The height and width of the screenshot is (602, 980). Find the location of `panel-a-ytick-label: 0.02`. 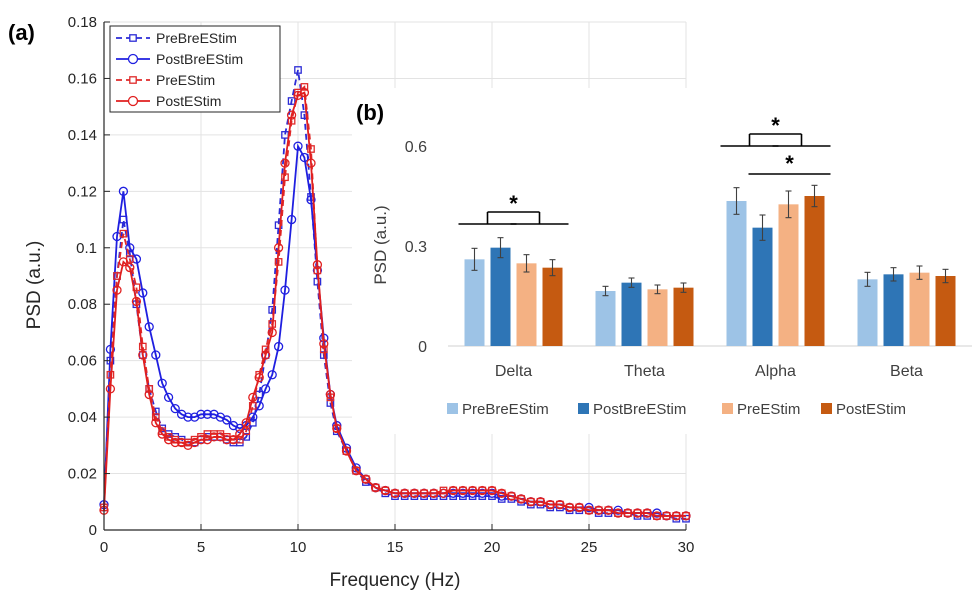

panel-a-ytick-label: 0.02 is located at coordinates (82, 474).